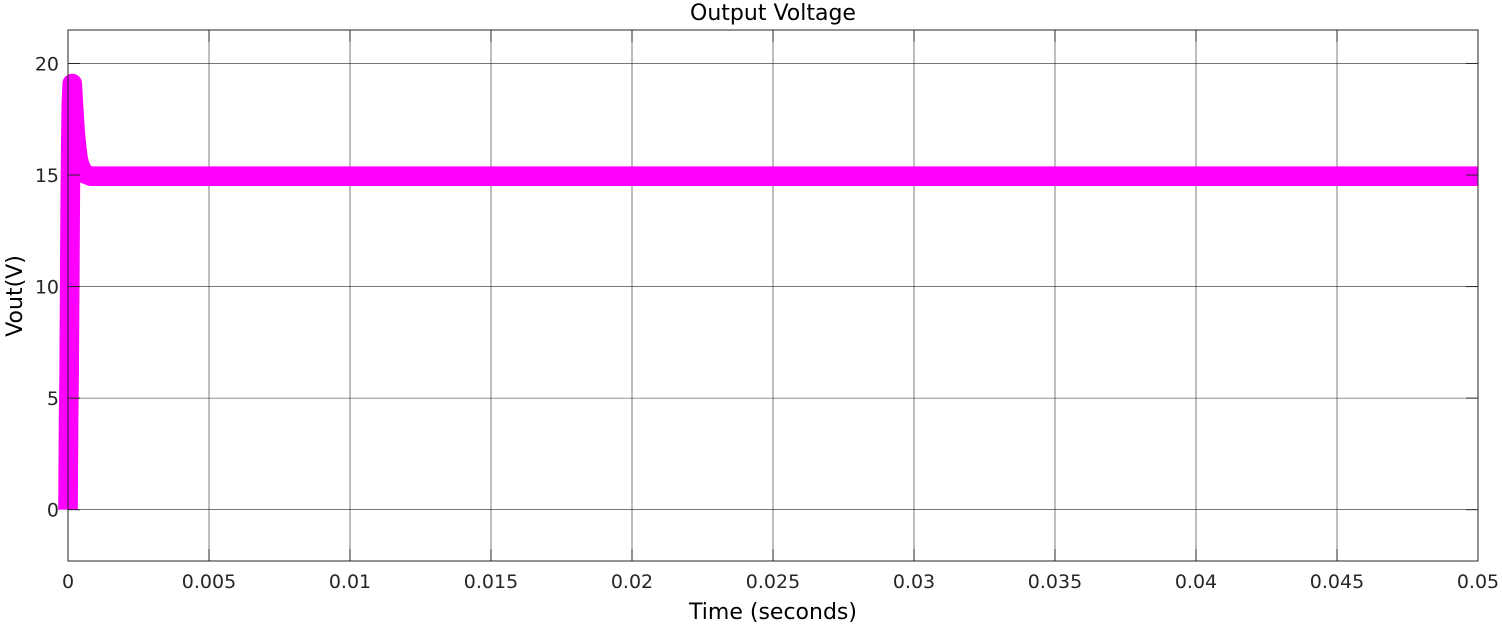 Image resolution: width=1502 pixels, height=626 pixels. Describe the element at coordinates (773, 13) in the screenshot. I see `chart-title: Output Voltage` at that location.